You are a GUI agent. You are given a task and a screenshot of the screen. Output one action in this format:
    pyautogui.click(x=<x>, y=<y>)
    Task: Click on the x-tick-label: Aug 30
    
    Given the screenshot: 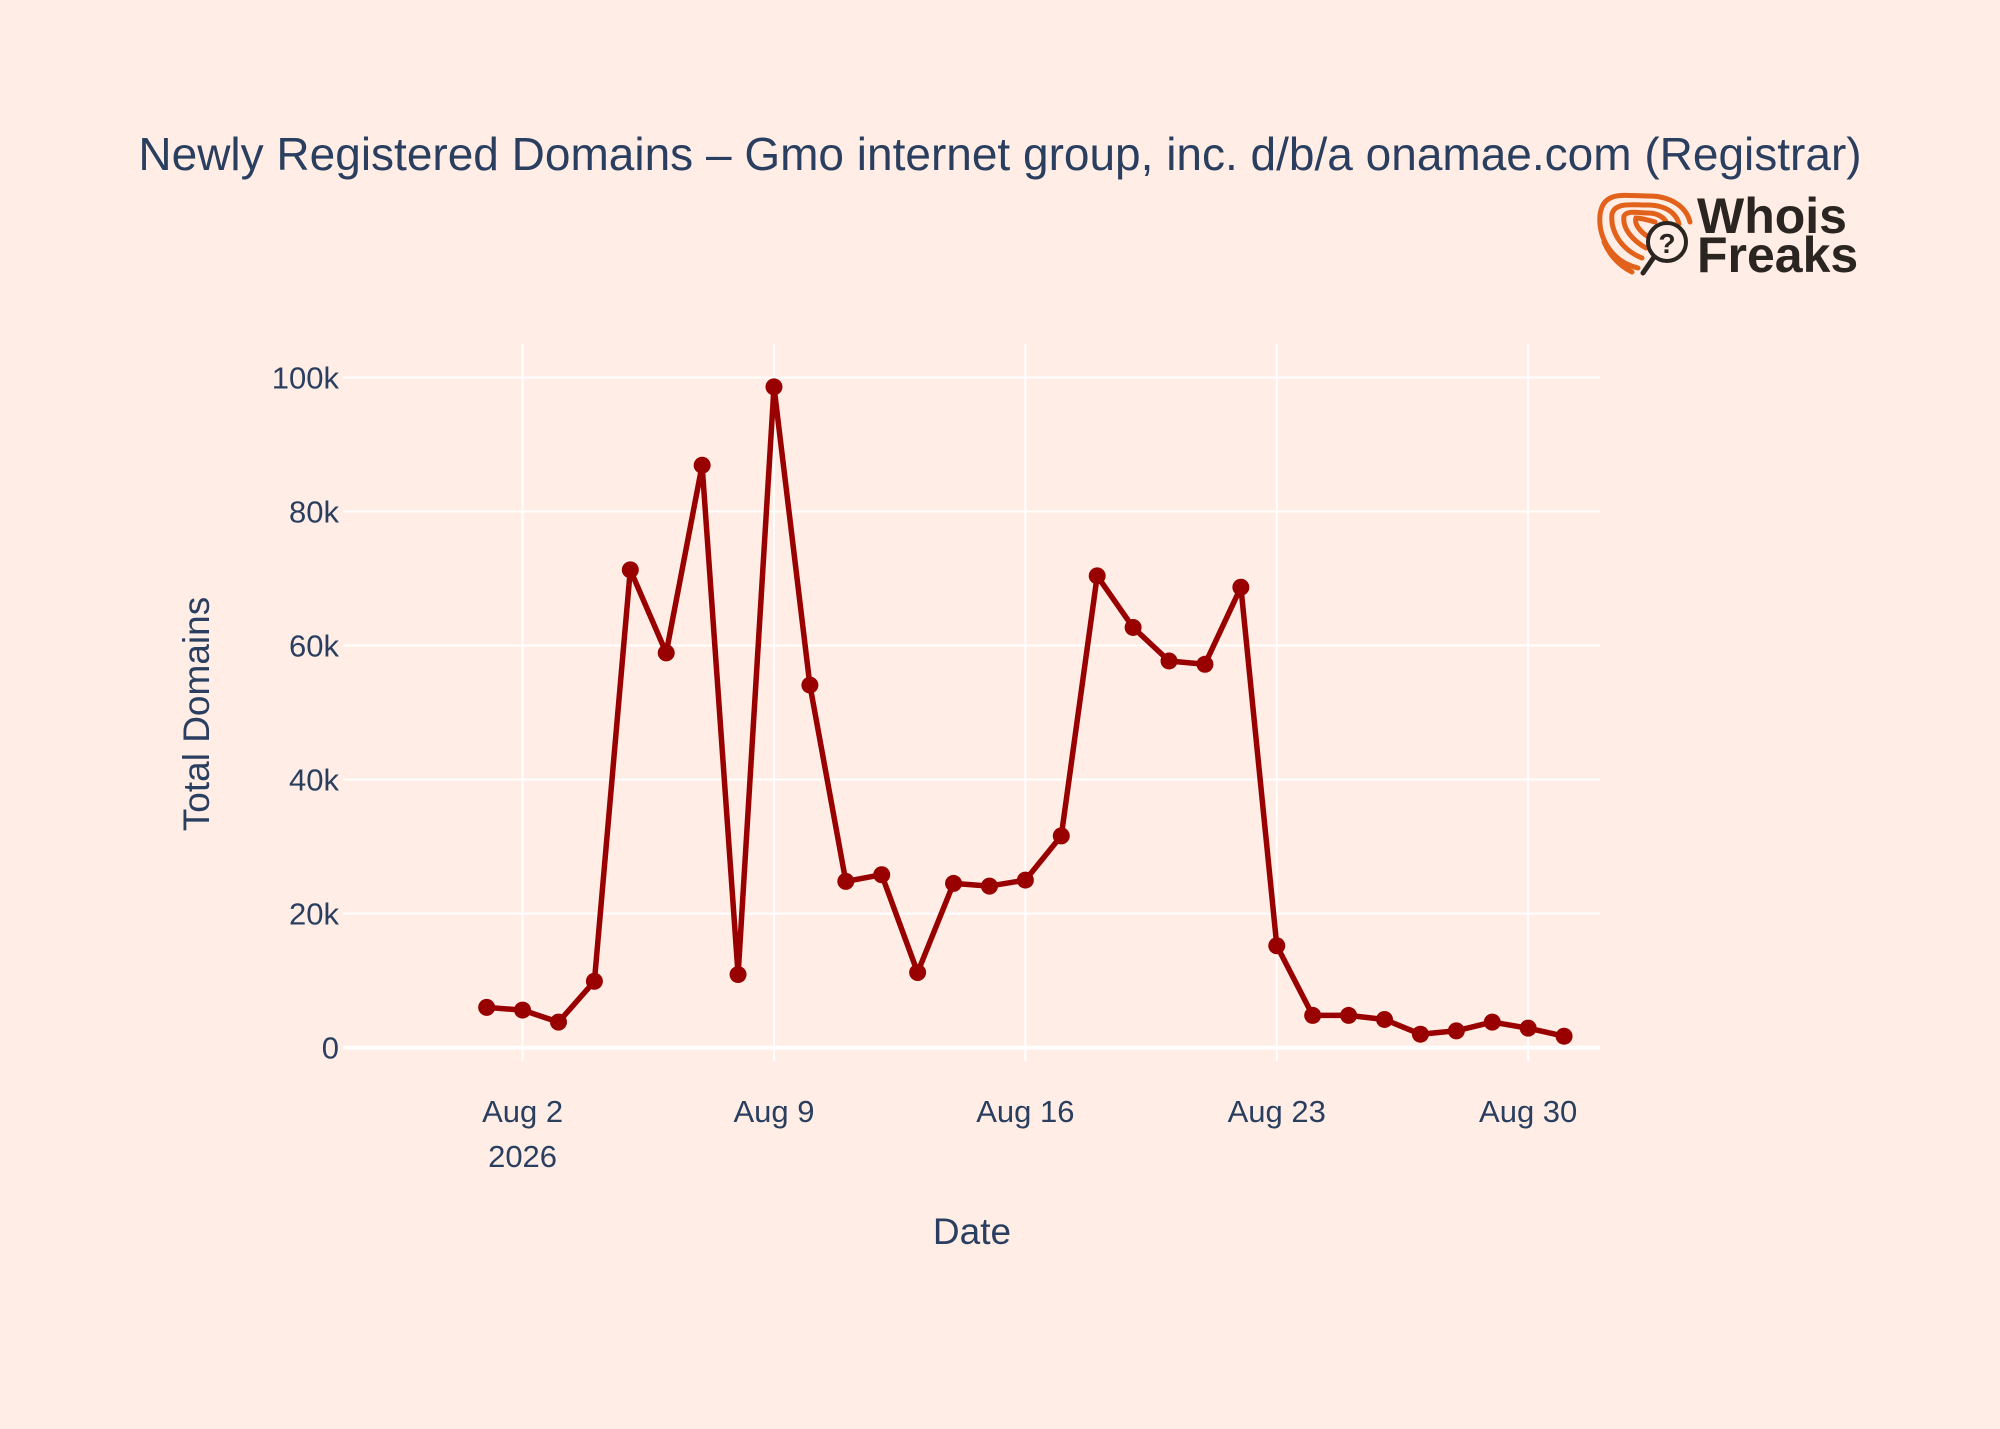 What is the action you would take?
    pyautogui.click(x=1528, y=1111)
    